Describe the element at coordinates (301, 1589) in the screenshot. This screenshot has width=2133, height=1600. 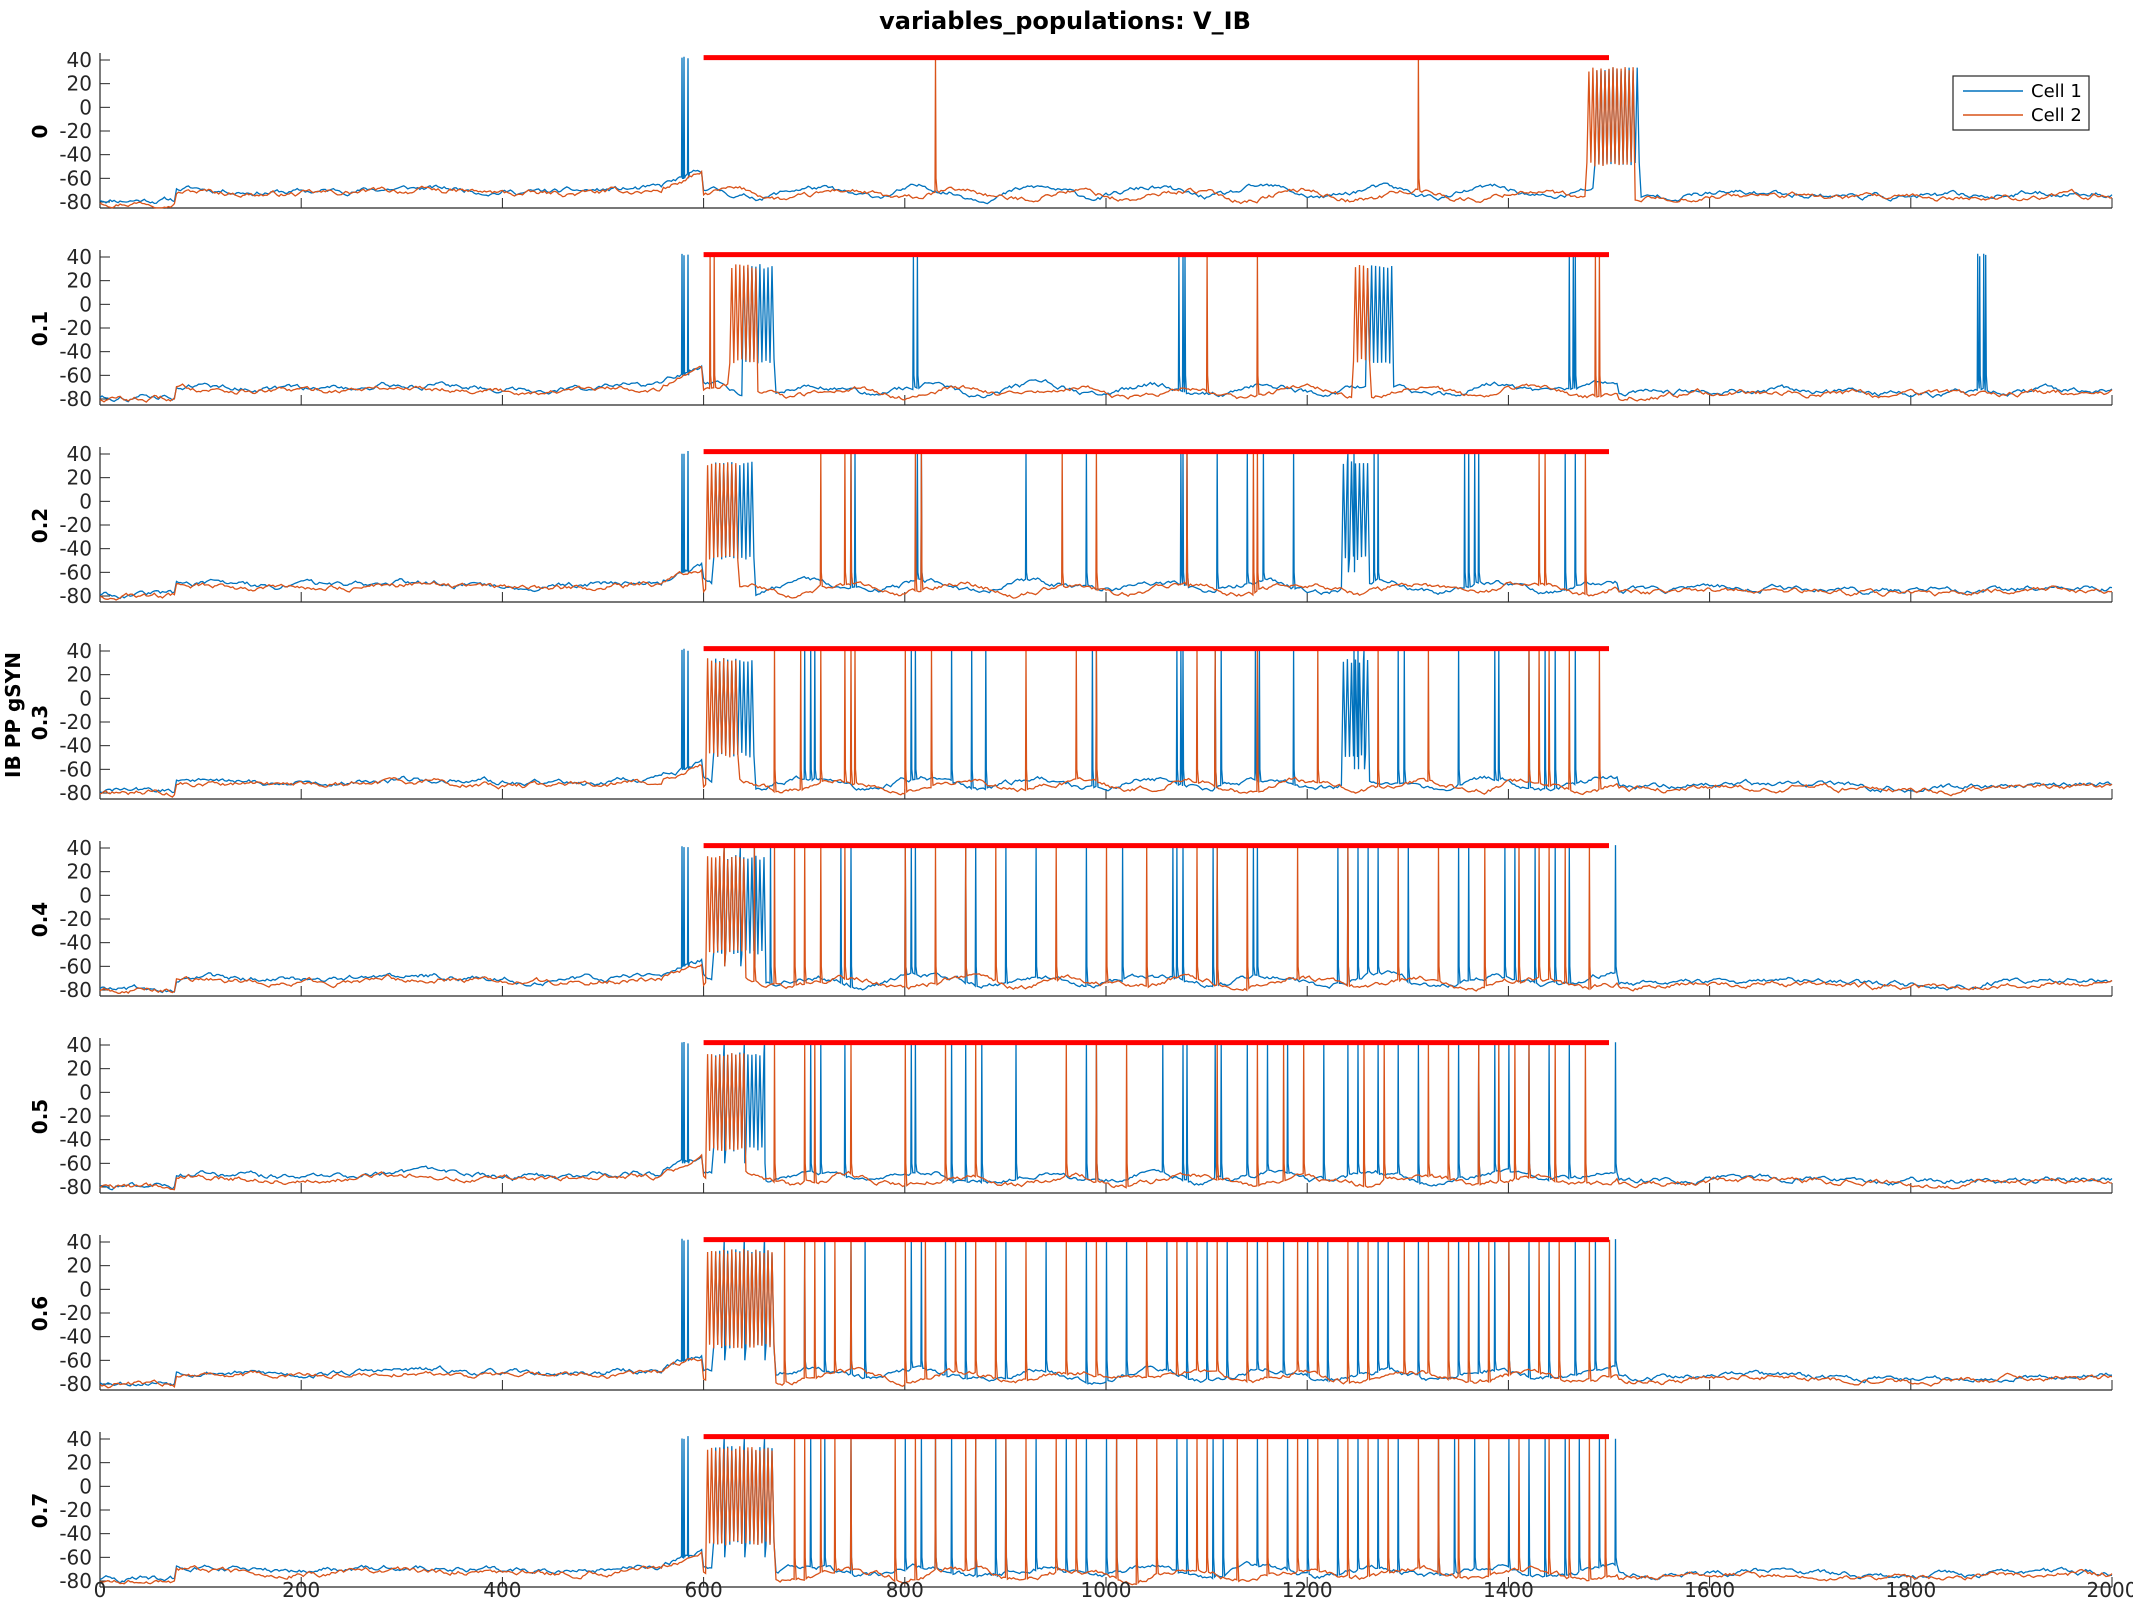
I see `x-tick-label: 200` at that location.